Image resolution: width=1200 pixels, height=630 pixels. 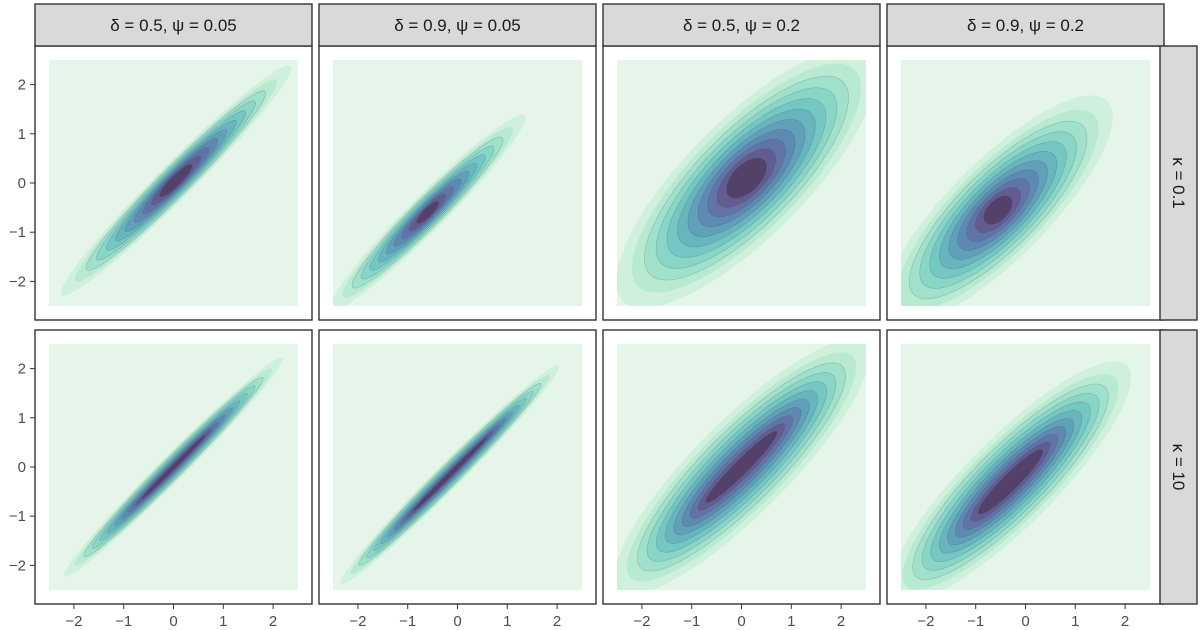 I want to click on facet-panel-r0-c0, so click(x=173, y=183).